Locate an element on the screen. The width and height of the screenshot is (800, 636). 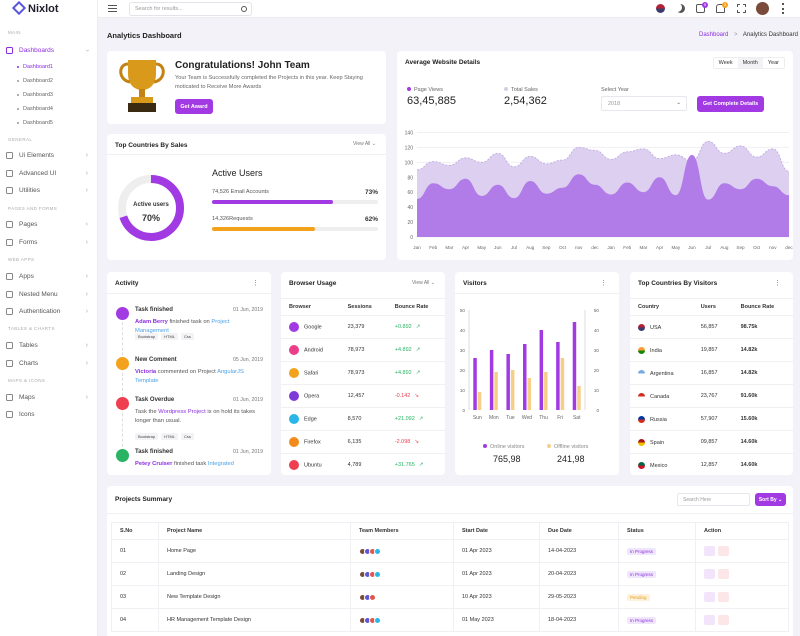
activity-text-part: Victoria is located at coordinates (146, 372).